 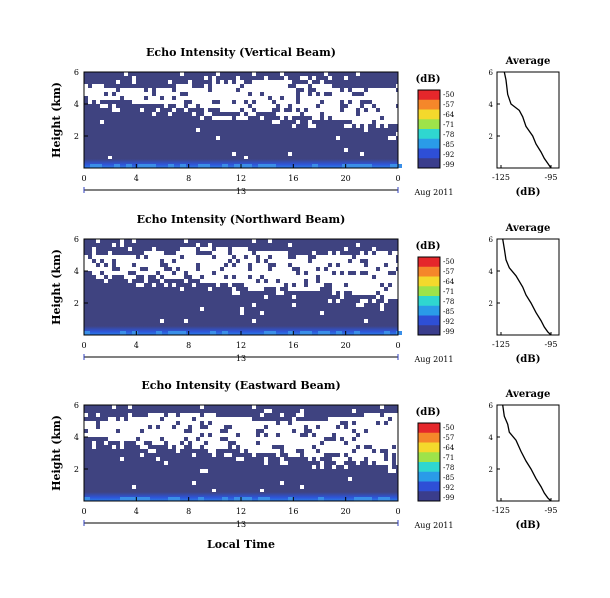 I want to click on day-label: 13, so click(x=241, y=358).